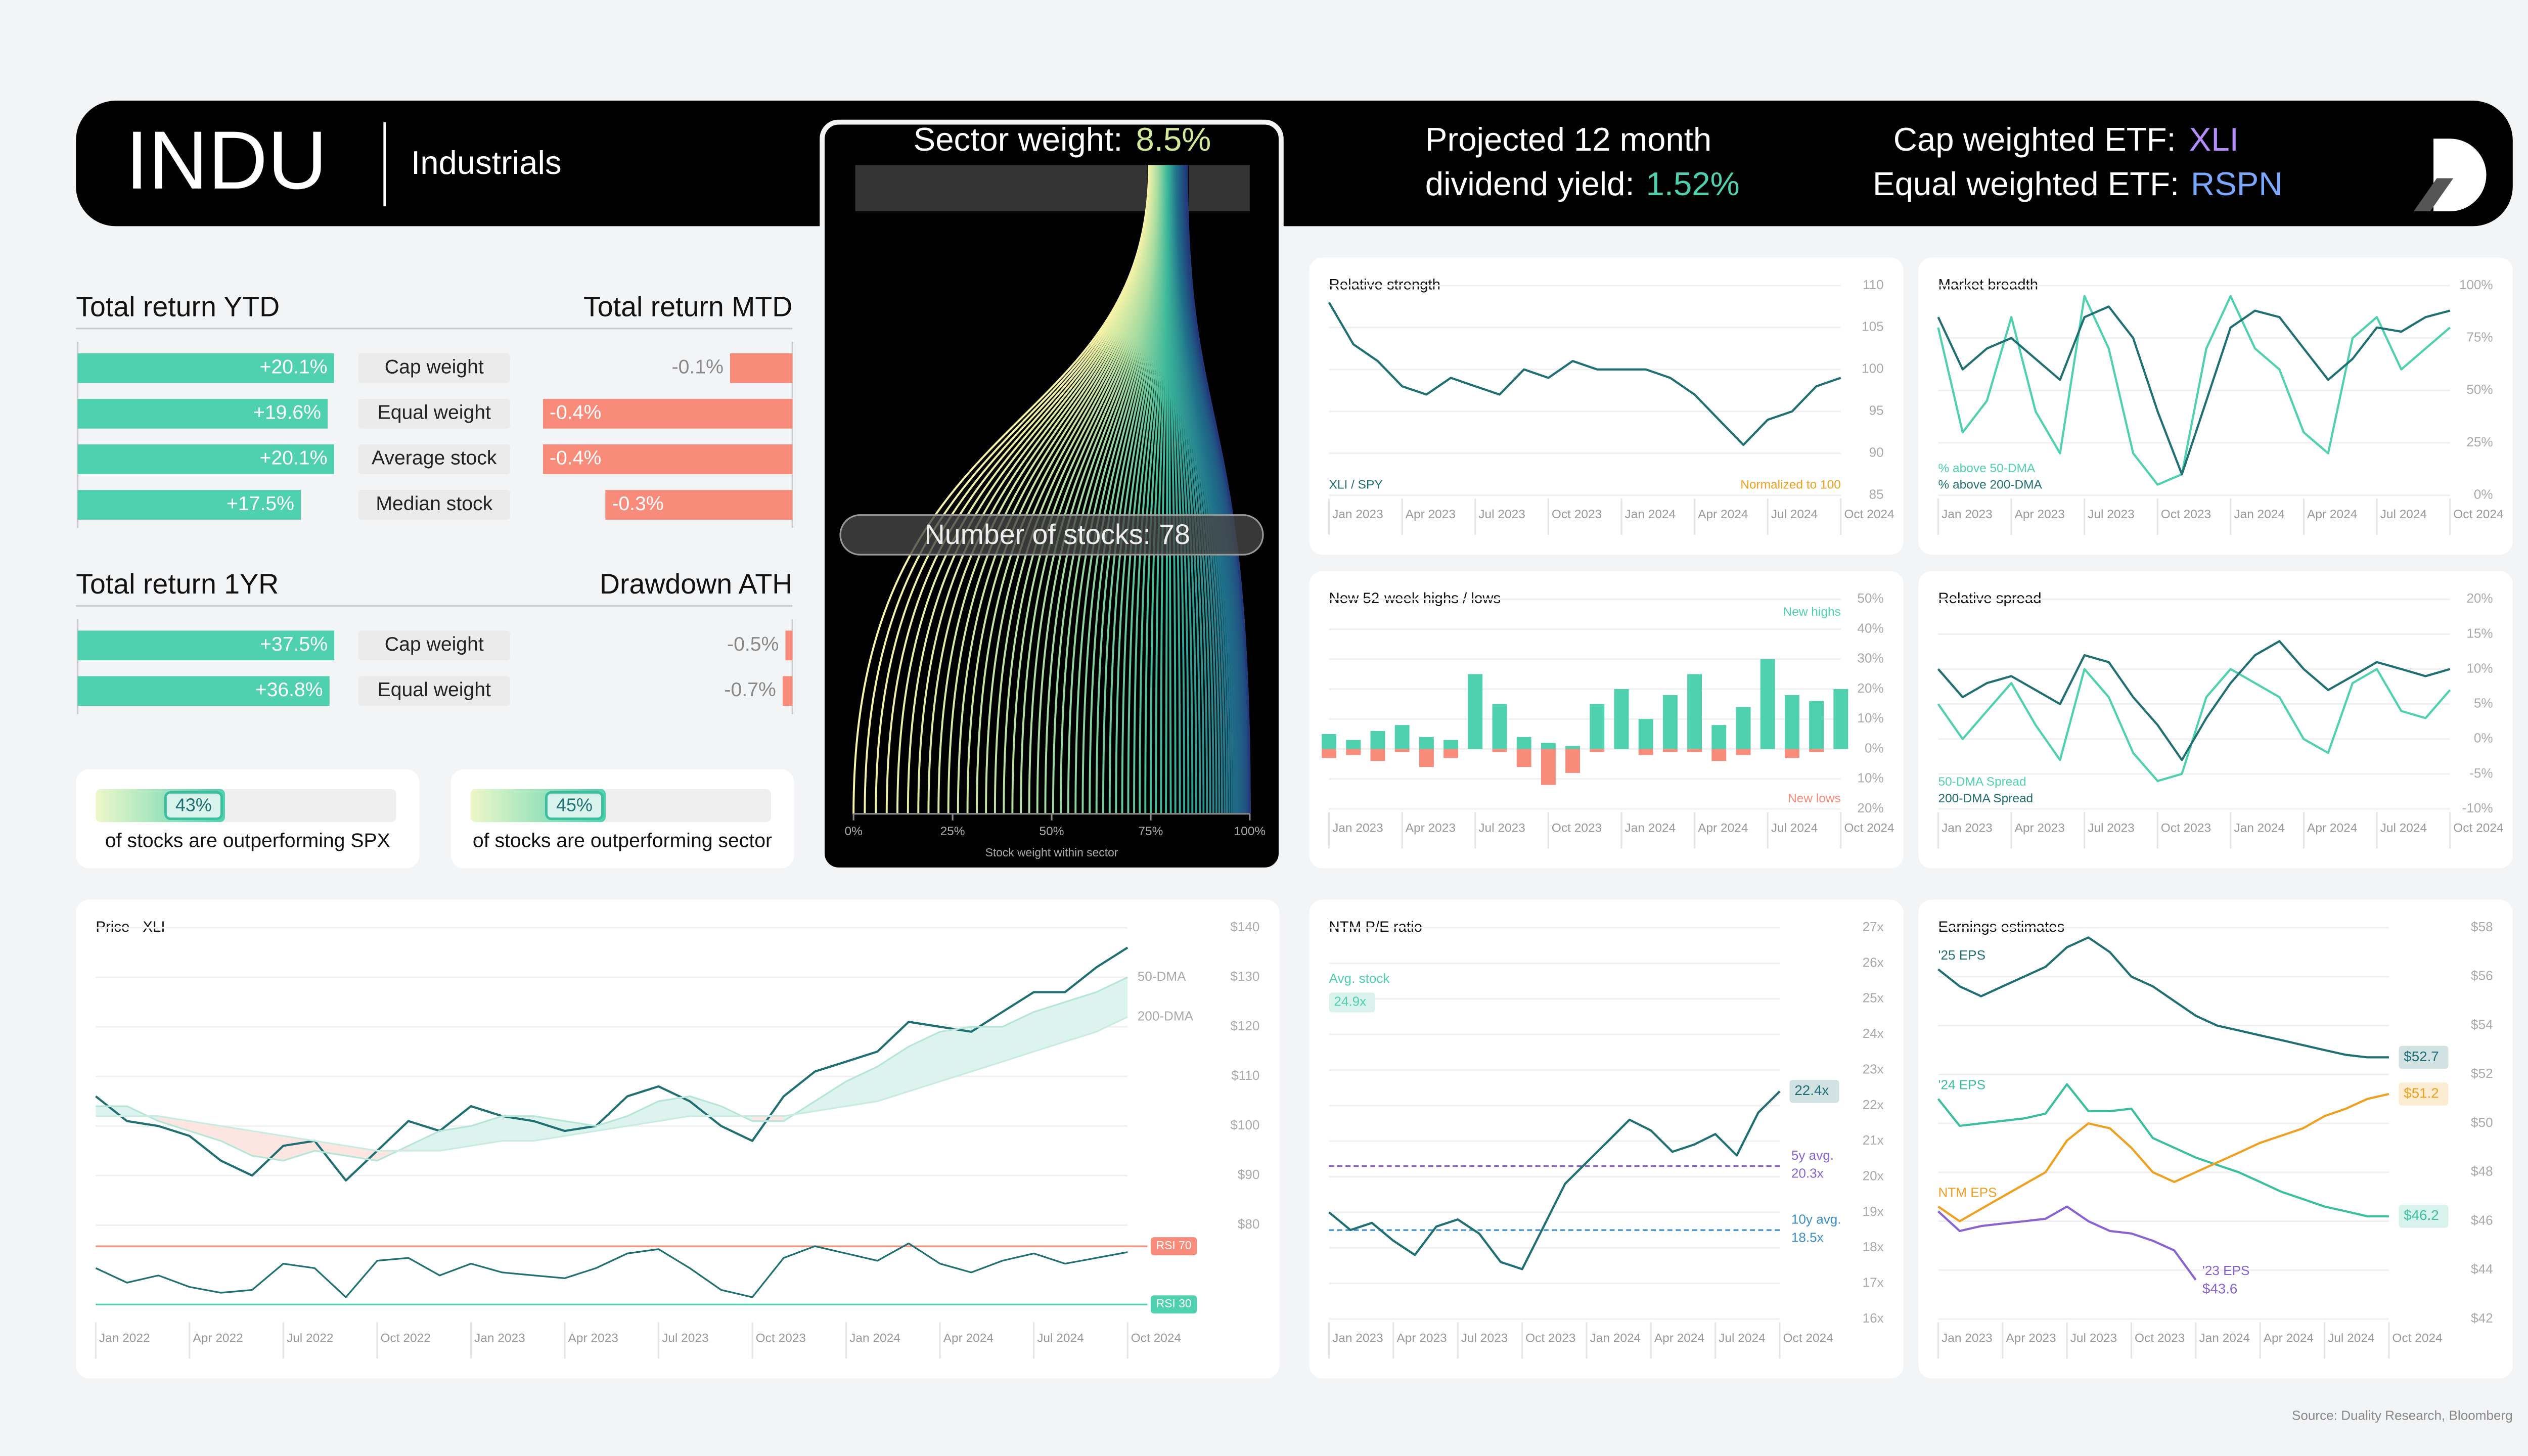 This screenshot has width=2528, height=1456. Describe the element at coordinates (1874, 1211) in the screenshot. I see `y-tick-label: 19x` at that location.